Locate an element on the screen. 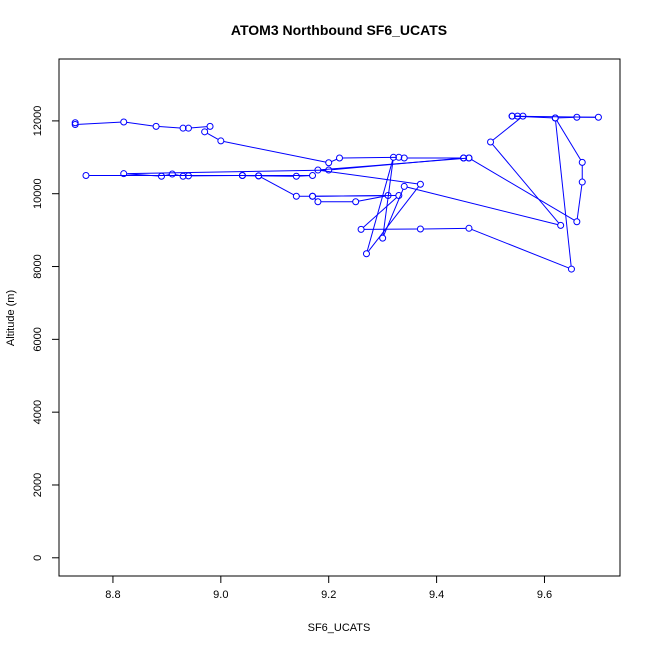  y-tick-label: 12000 is located at coordinates (38, 121).